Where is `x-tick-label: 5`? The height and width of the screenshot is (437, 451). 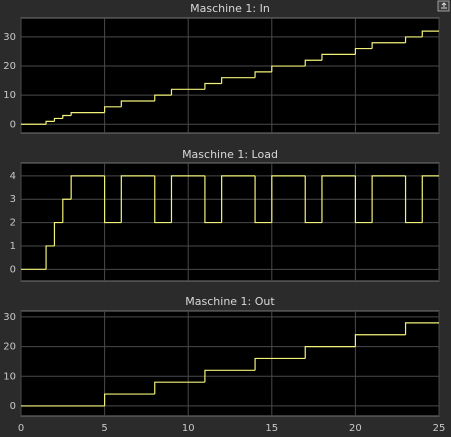 x-tick-label: 5 is located at coordinates (104, 428).